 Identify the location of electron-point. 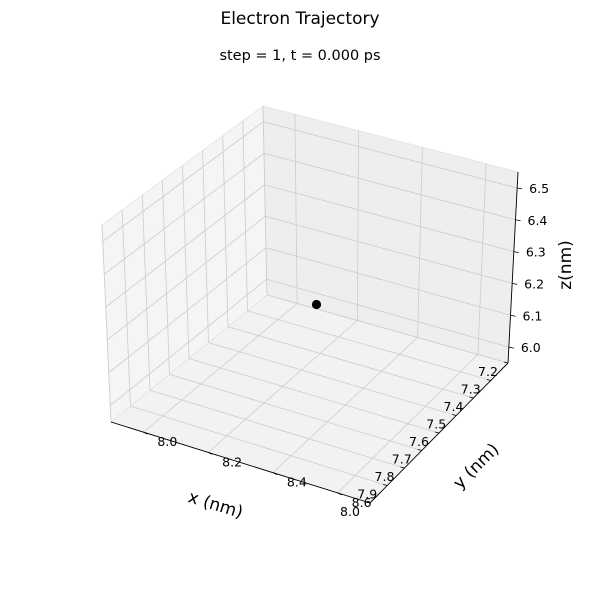
(316, 304).